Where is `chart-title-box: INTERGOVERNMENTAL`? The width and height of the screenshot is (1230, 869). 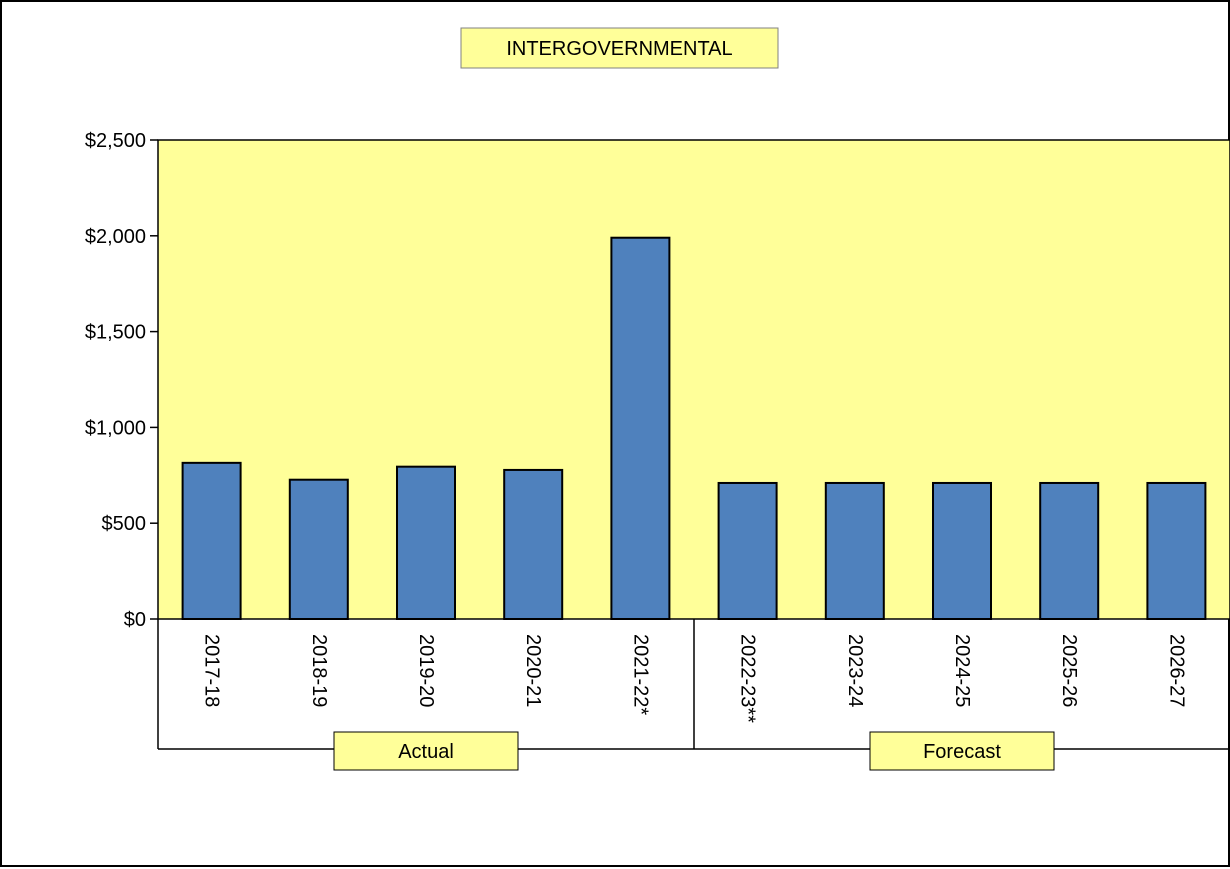
chart-title-box: INTERGOVERNMENTAL is located at coordinates (619, 48).